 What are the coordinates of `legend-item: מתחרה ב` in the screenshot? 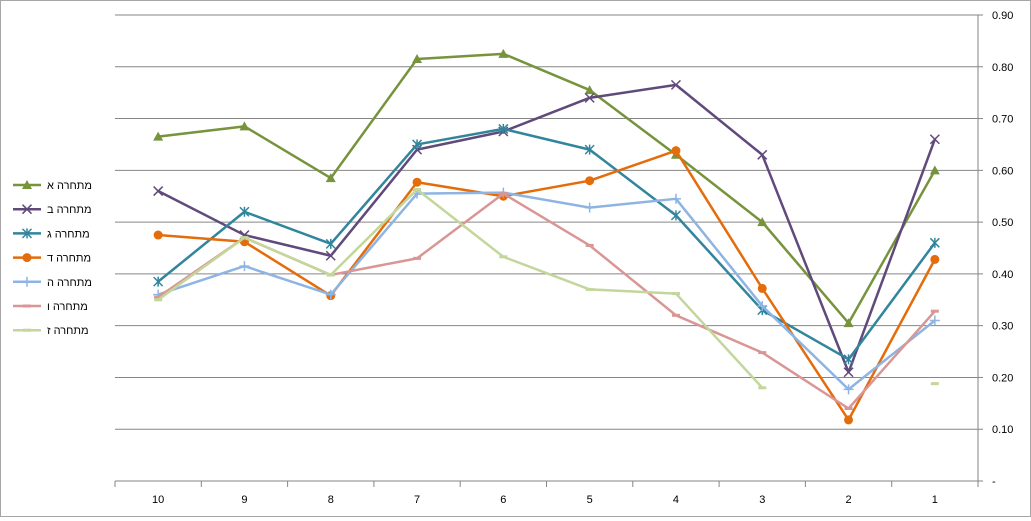 It's located at (52, 210).